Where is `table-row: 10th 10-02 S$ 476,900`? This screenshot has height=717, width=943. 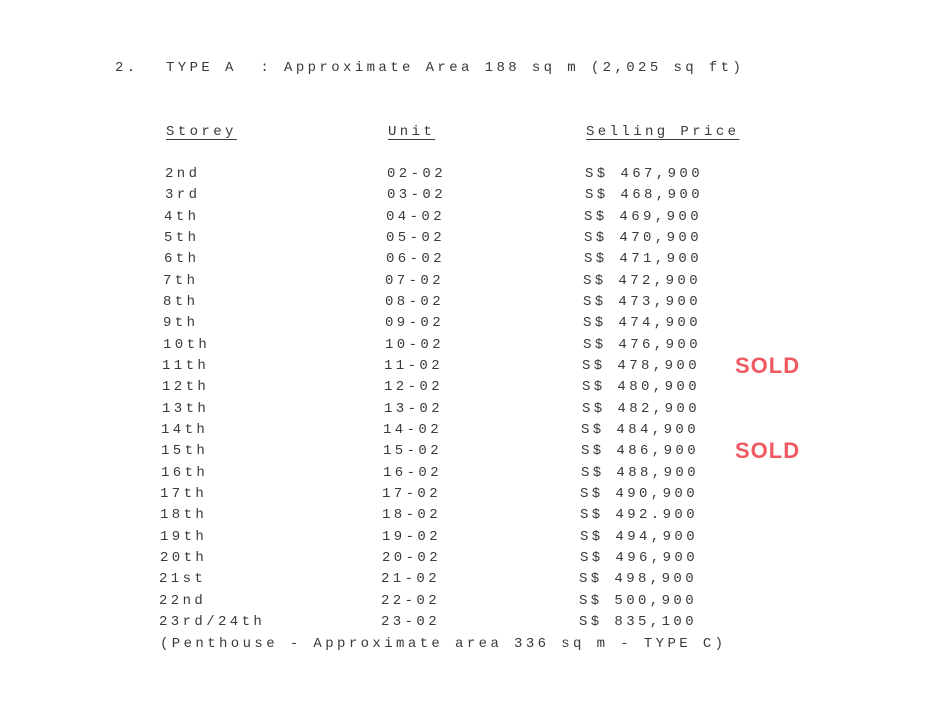
table-row: 10th 10-02 S$ 476,900 is located at coordinates (471, 347).